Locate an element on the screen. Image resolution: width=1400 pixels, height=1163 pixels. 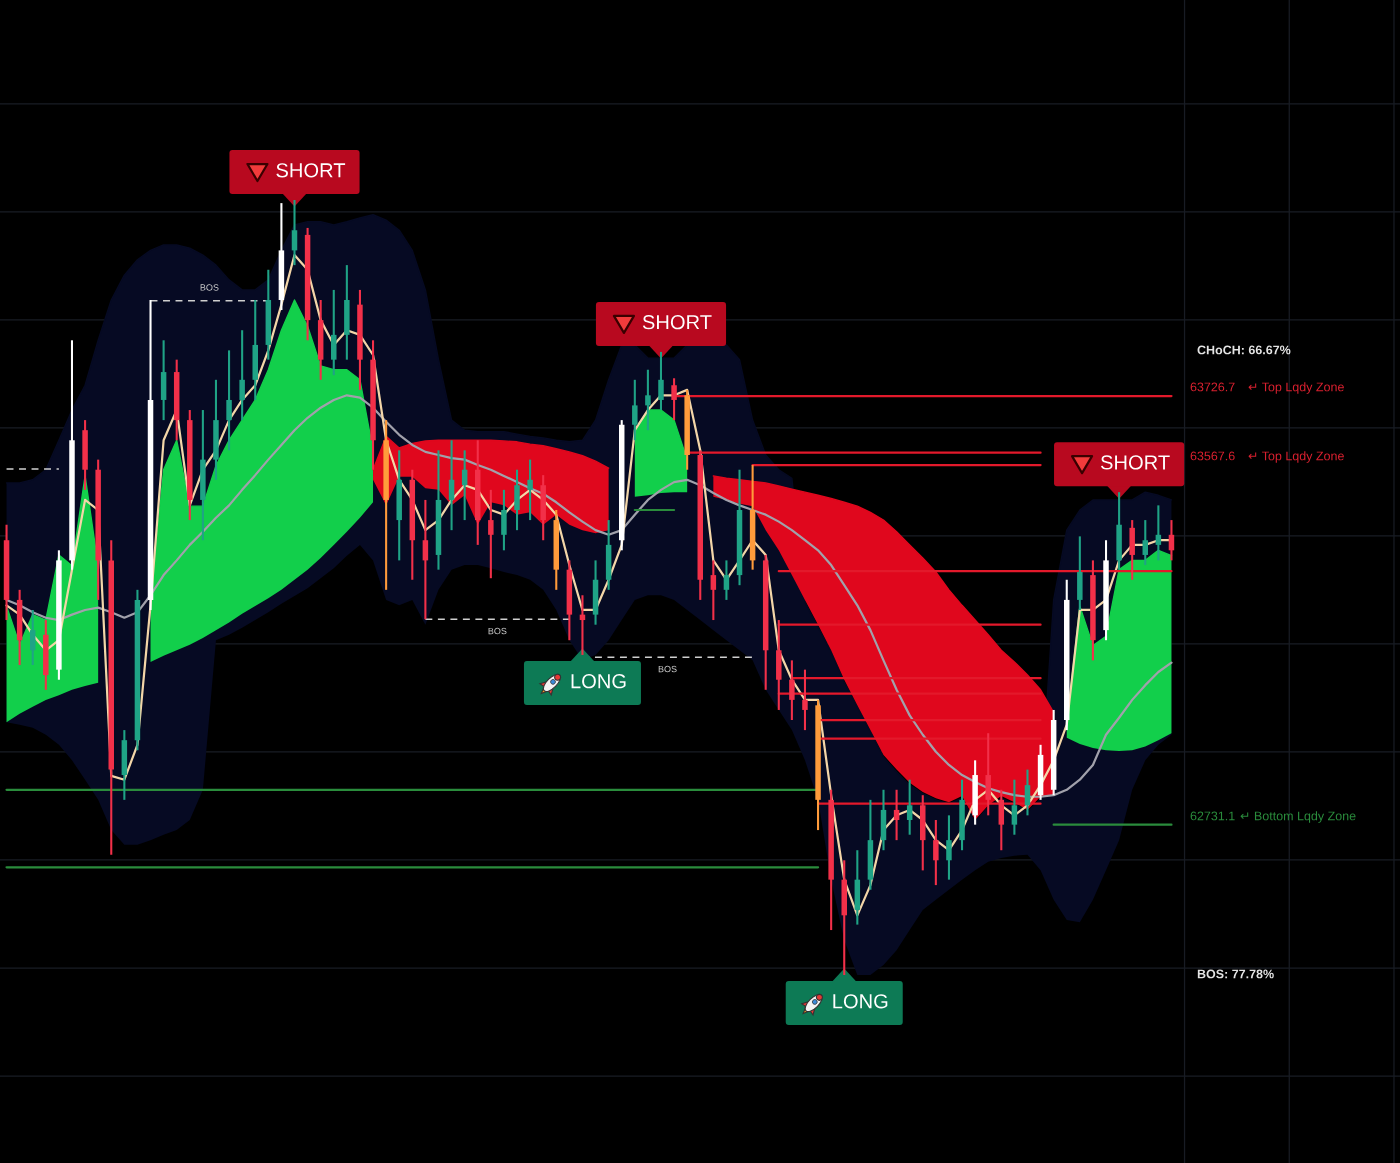
series-label: SHORT is located at coordinates (1135, 462).